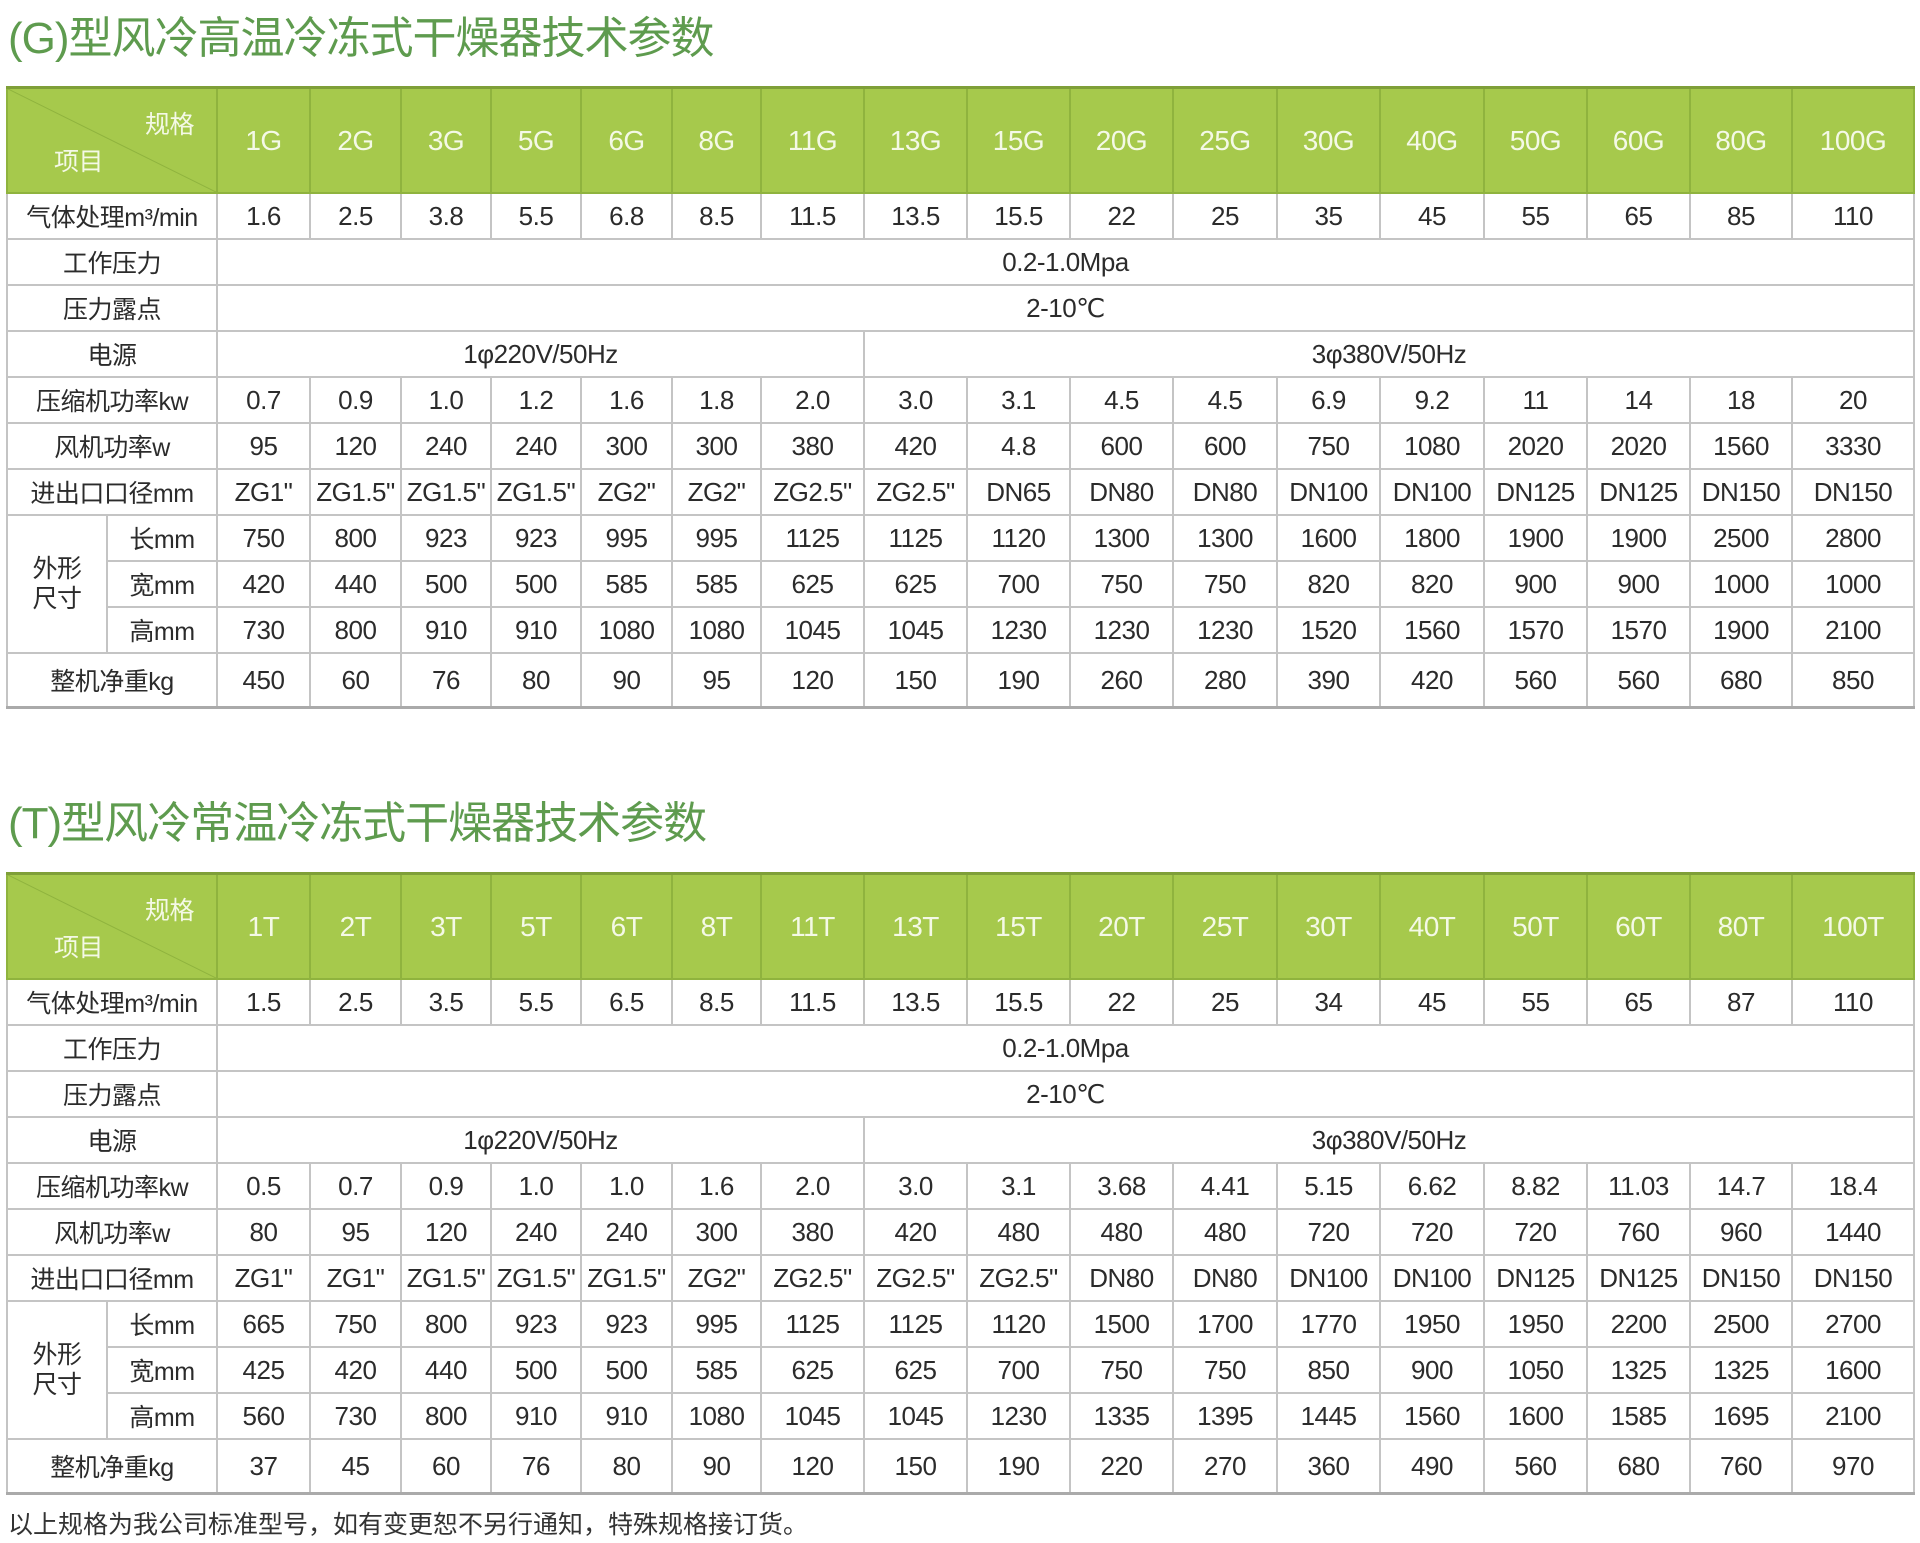 Image resolution: width=1920 pixels, height=1543 pixels. Describe the element at coordinates (355, 446) in the screenshot. I see `fan-value: 120` at that location.